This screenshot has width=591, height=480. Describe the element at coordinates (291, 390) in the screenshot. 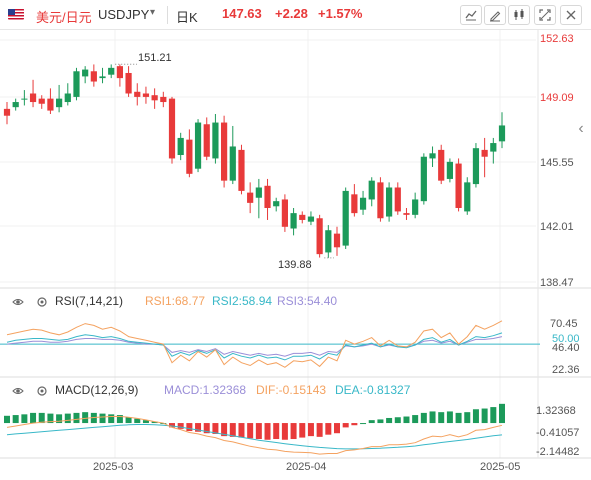

I see `dif-value: DIF:-0.15143` at that location.